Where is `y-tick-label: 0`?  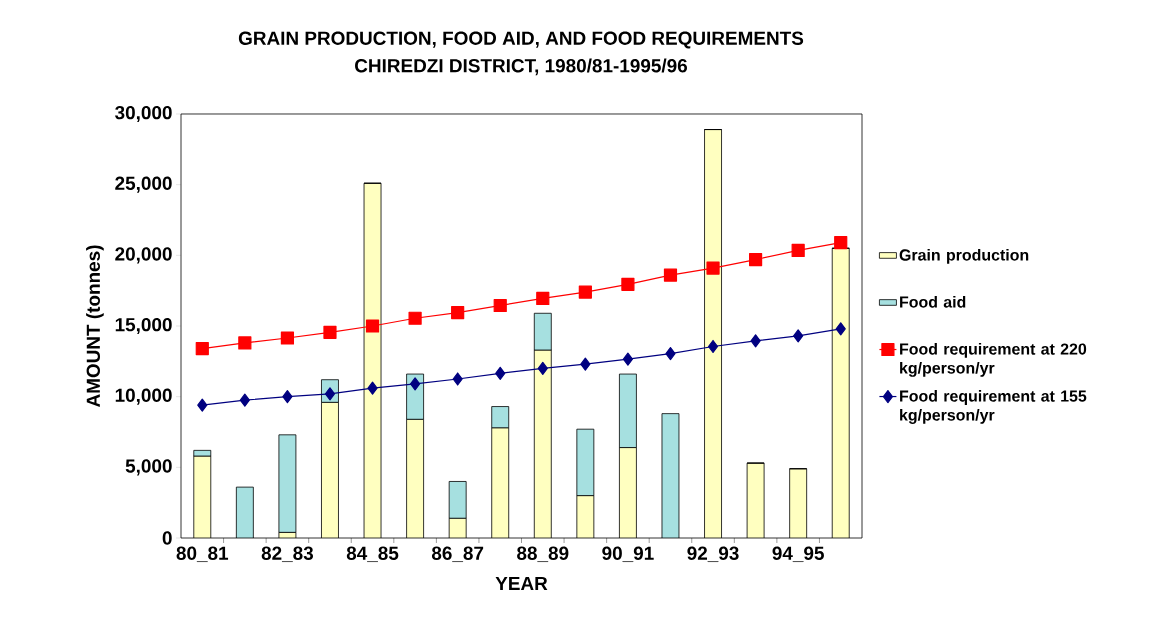
y-tick-label: 0 is located at coordinates (167, 538).